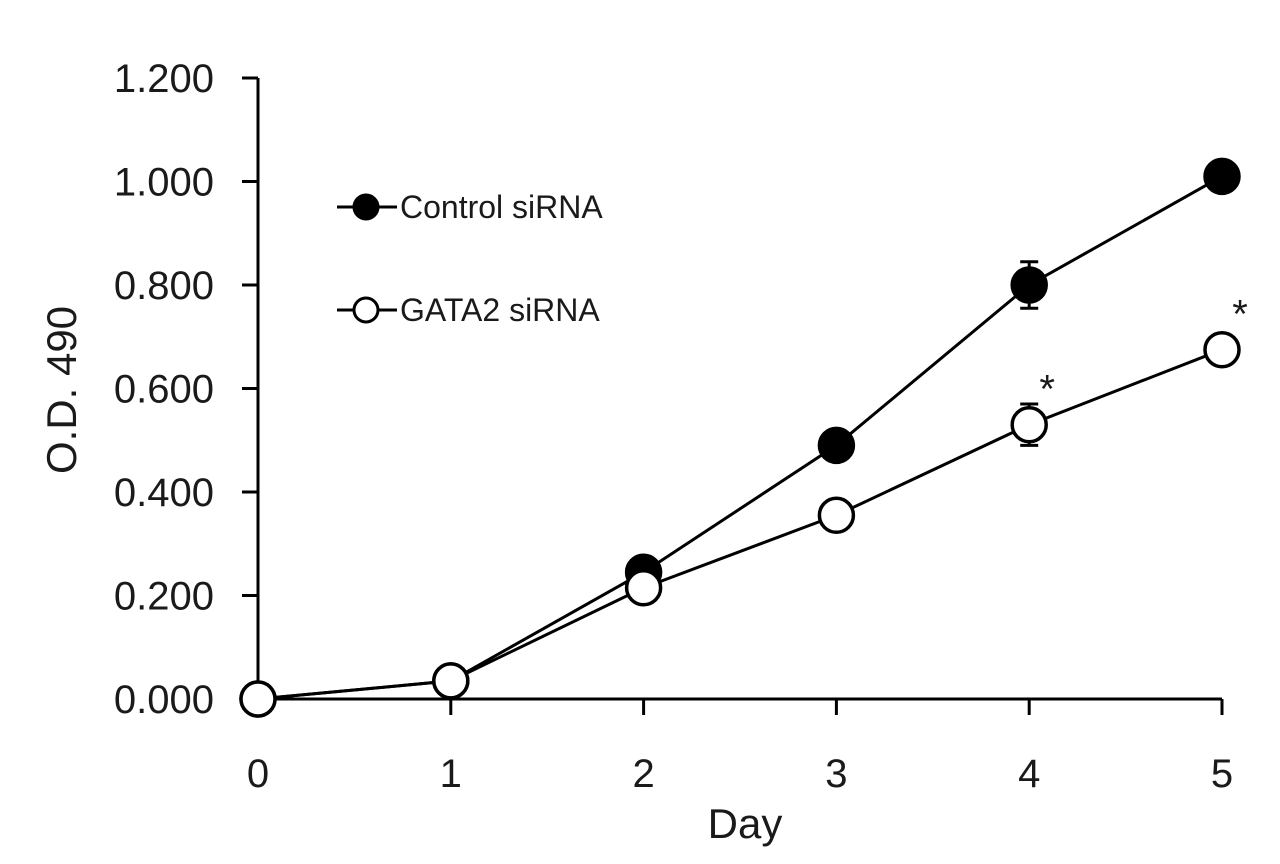  Describe the element at coordinates (164, 700) in the screenshot. I see `y-tick-label: 0.000` at that location.